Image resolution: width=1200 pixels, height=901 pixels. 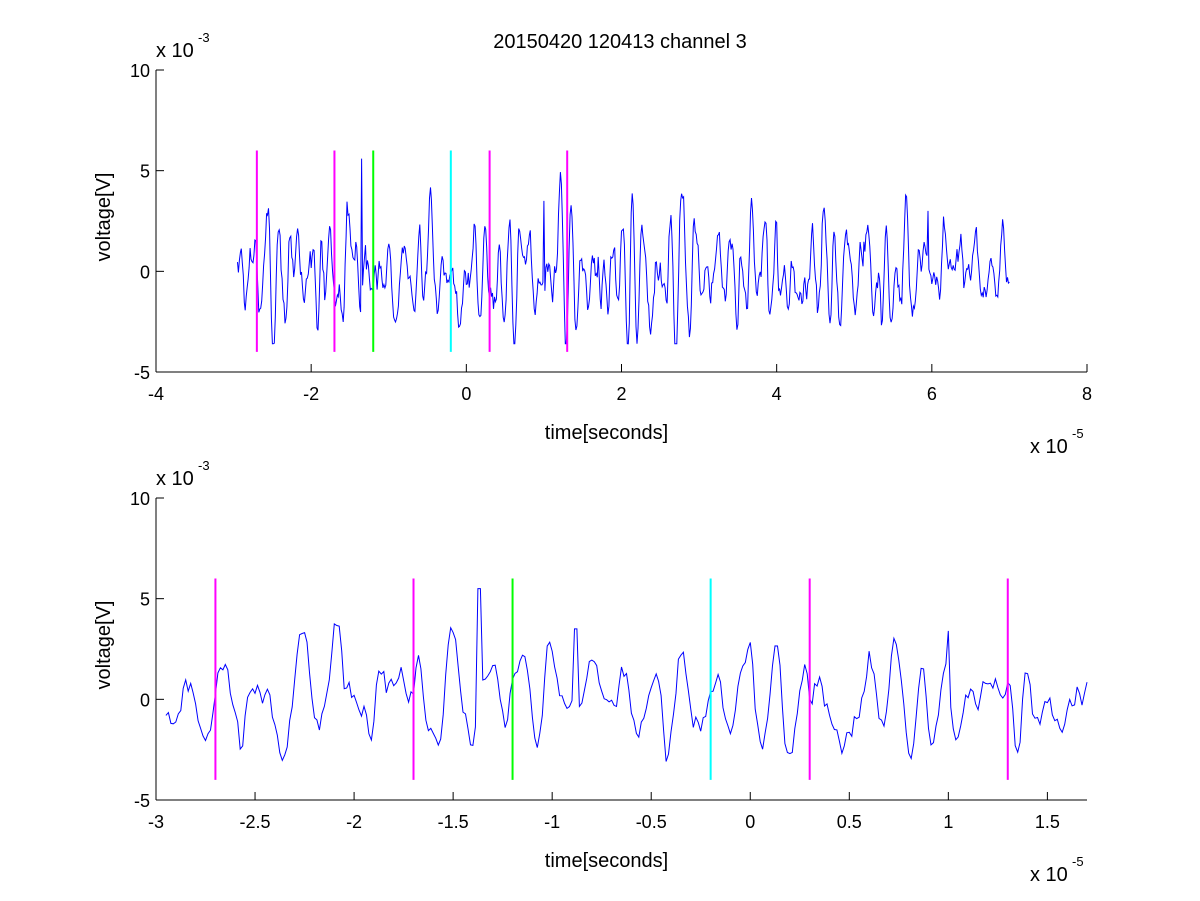 What do you see at coordinates (651, 822) in the screenshot?
I see `x-tick-label: -0.5` at bounding box center [651, 822].